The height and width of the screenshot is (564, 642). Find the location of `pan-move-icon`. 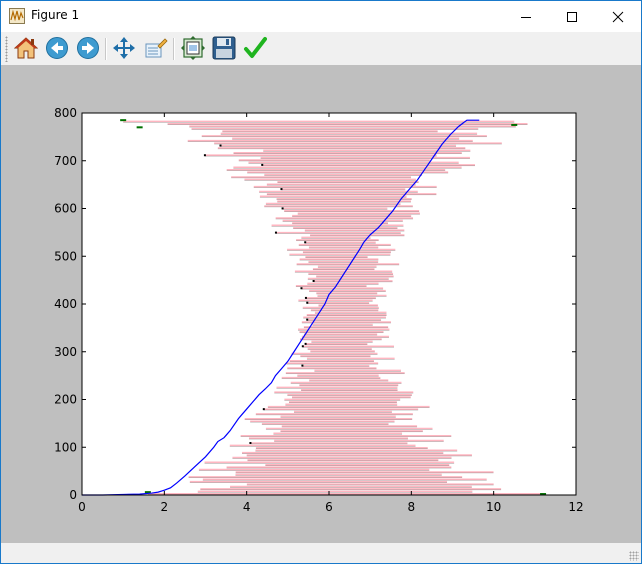

pan-move-icon is located at coordinates (124, 48).